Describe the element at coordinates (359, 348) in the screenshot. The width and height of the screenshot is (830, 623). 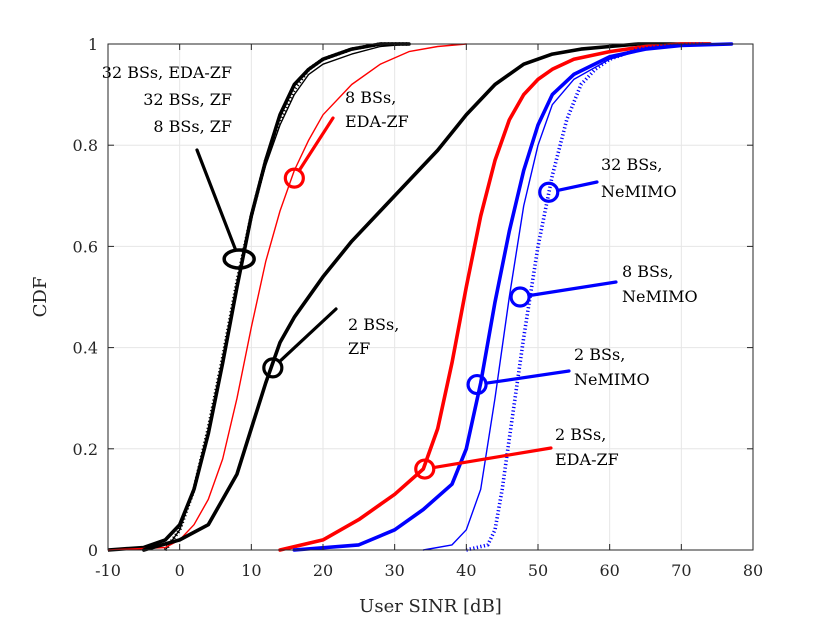
I see `annotation-label: ZF` at that location.